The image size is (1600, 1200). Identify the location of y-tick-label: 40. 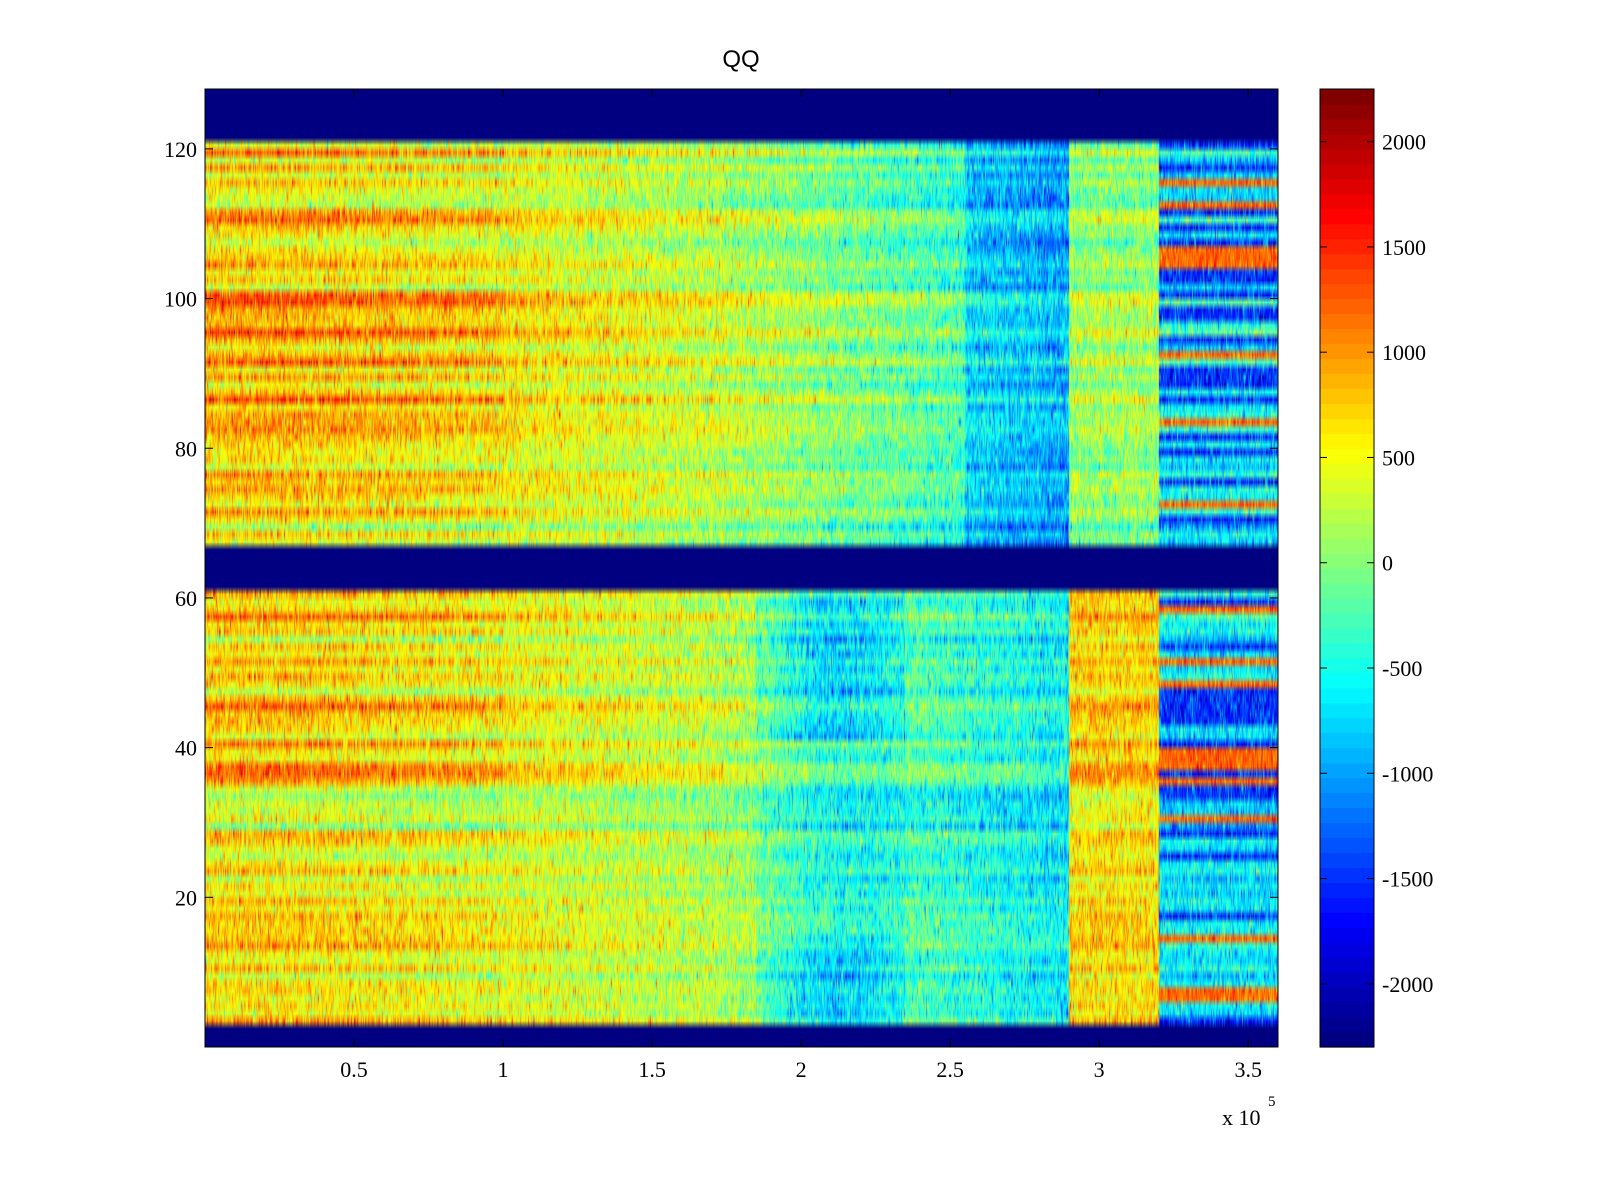
(186, 748).